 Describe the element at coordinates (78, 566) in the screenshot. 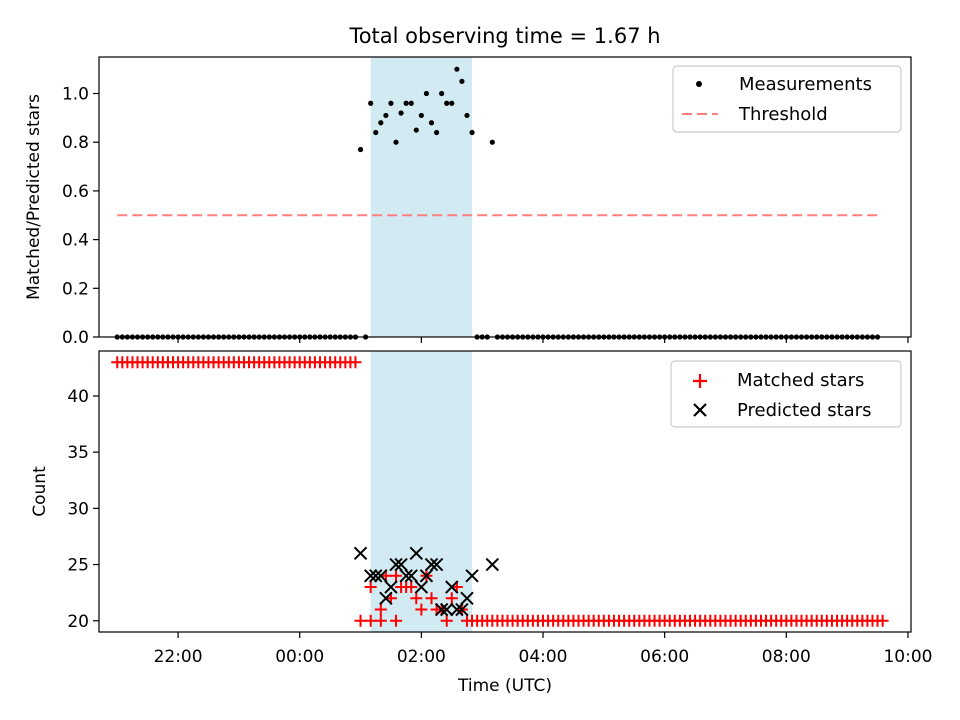

I see `y-tick-label: 25` at that location.